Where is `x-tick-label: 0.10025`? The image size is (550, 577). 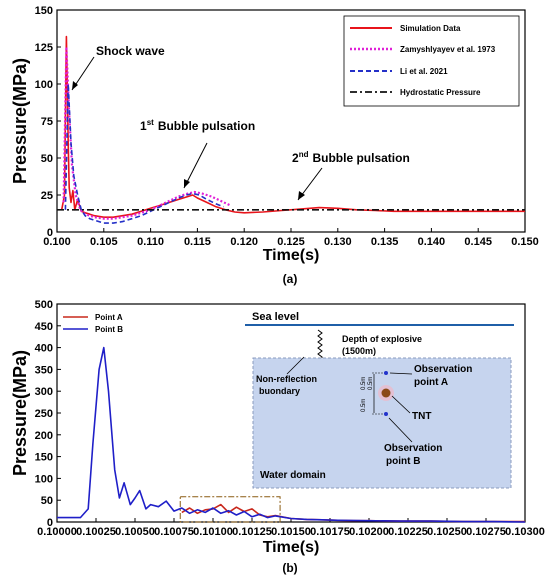
x-tick-label: 0.10025 is located at coordinates (96, 532).